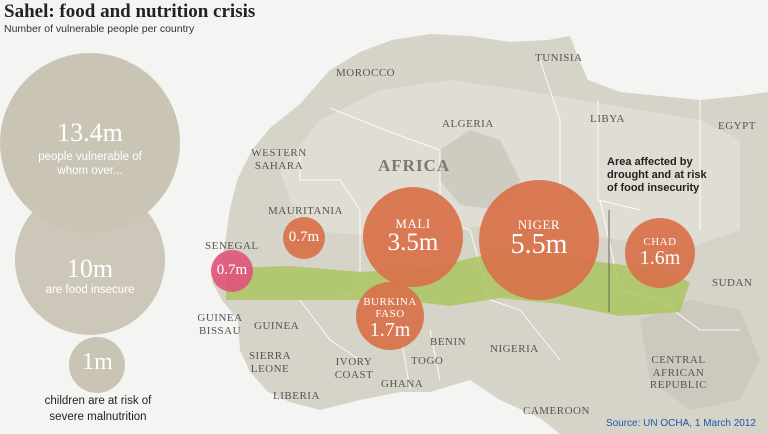 The image size is (768, 434). I want to click on label-benin: BENIN, so click(448, 342).